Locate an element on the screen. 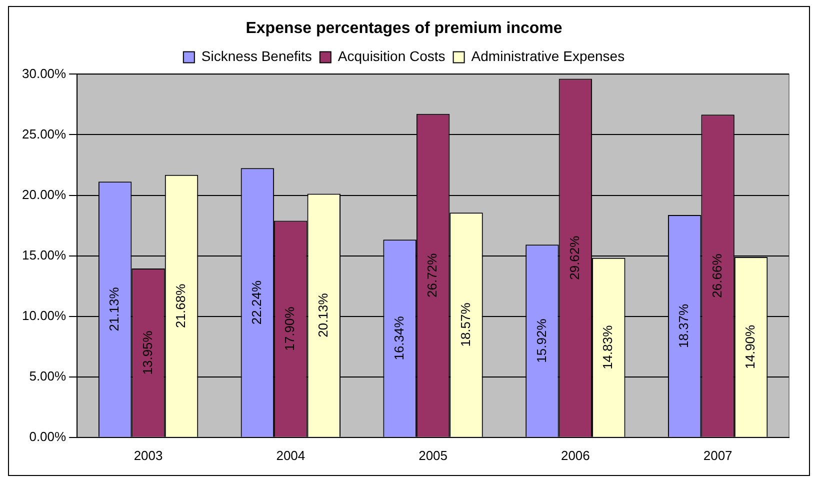 This screenshot has height=482, width=818. y-tick-label: 10.00% is located at coordinates (44, 315).